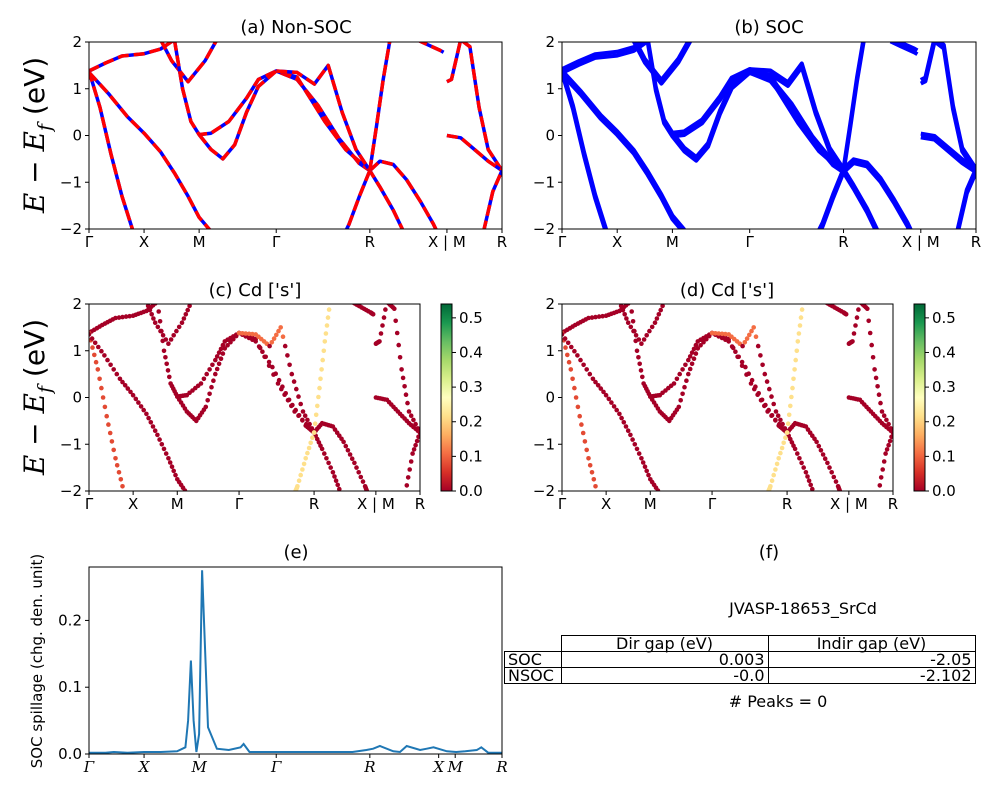  Describe the element at coordinates (778, 701) in the screenshot. I see `peaks-count: # Peaks = 0` at that location.